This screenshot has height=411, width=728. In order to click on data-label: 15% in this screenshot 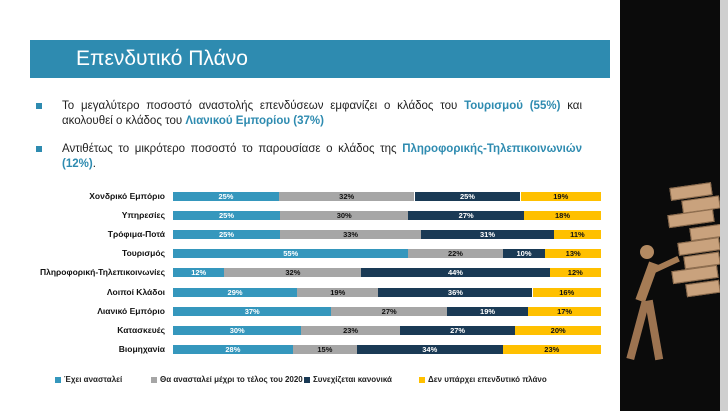, I will do `click(325, 349)`.